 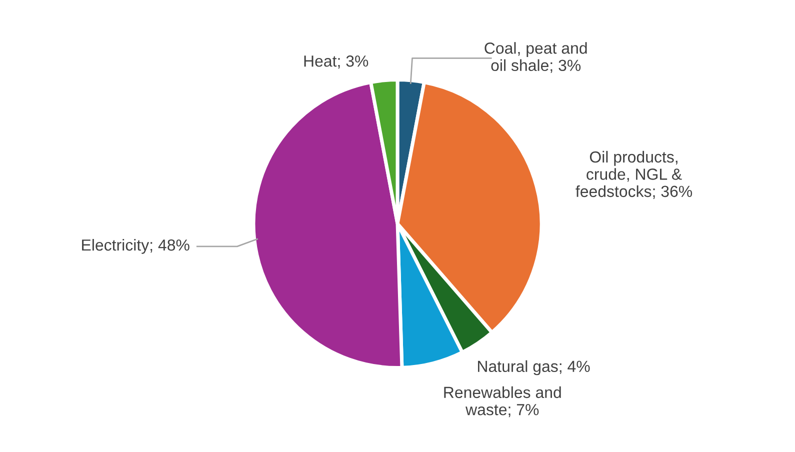 I want to click on slice-label: Renewables and waste; 7%, so click(x=502, y=402).